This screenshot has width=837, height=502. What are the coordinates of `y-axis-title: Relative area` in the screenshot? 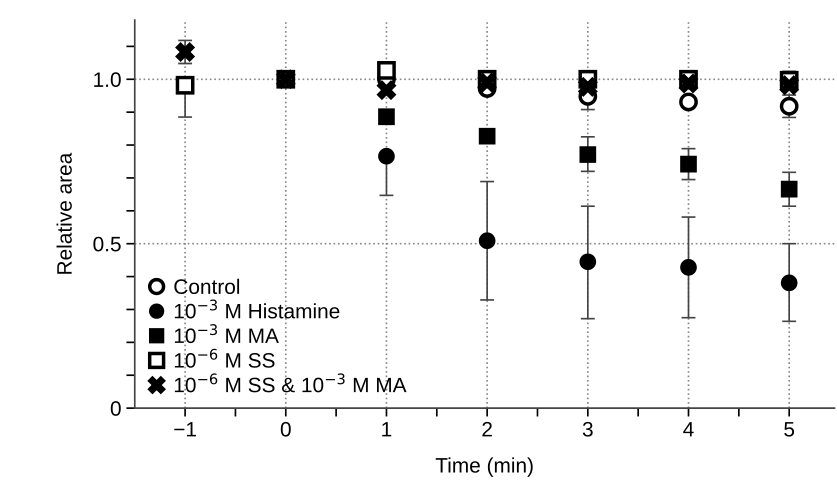 It's located at (64, 213).